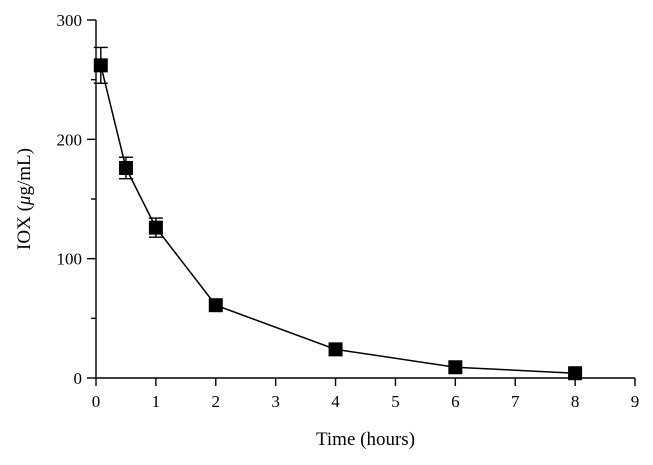  I want to click on x-tick-label-5: 5, so click(395, 401).